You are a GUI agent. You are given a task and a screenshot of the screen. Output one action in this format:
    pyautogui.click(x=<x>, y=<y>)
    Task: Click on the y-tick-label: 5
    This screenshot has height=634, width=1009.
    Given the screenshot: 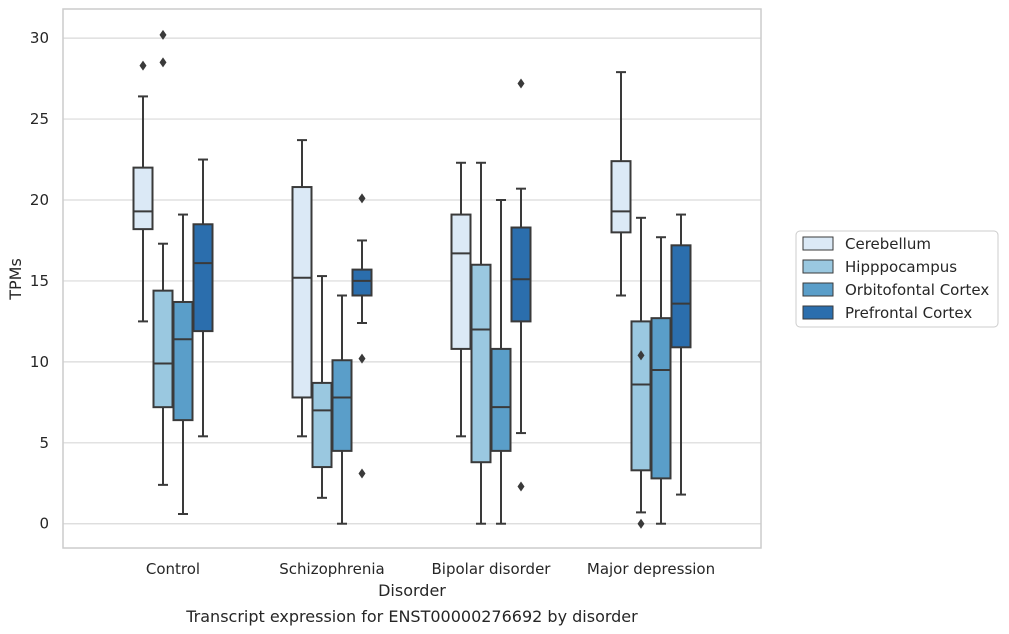 What is the action you would take?
    pyautogui.click(x=44, y=443)
    